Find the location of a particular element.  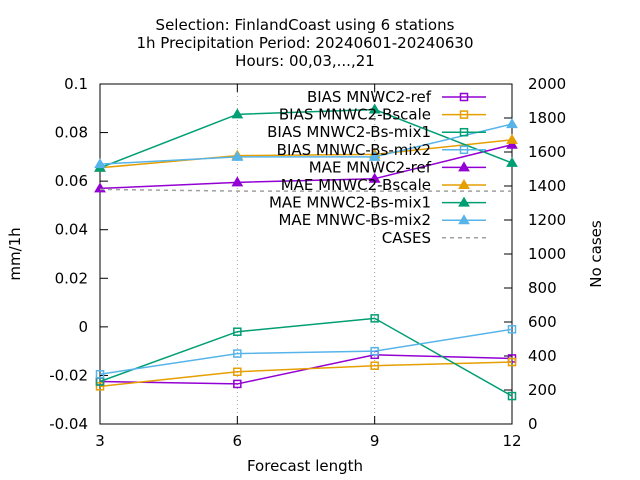

x-axis-label: Forecast length is located at coordinates (305, 466).